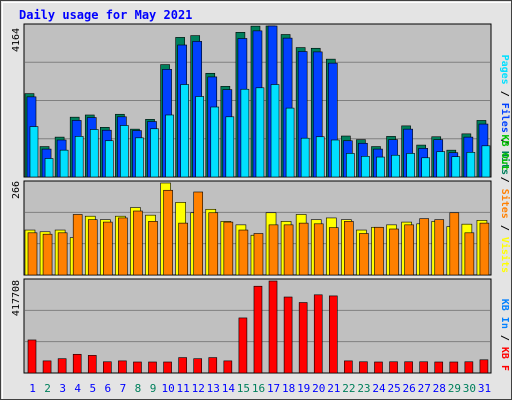 The image size is (512, 400). I want to click on day-label: 13, so click(213, 388).